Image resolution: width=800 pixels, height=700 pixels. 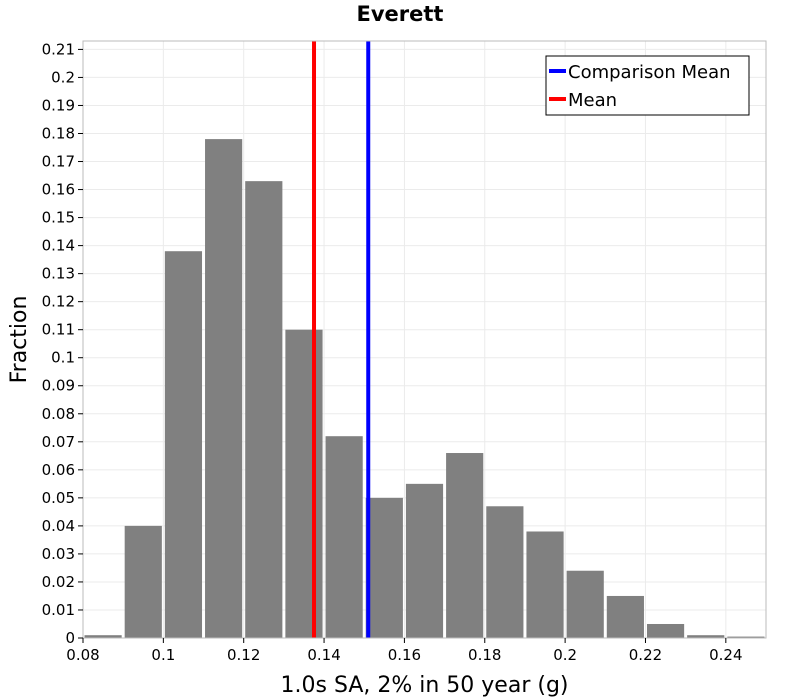 I want to click on y-tick-label: 0.04, so click(x=58, y=526).